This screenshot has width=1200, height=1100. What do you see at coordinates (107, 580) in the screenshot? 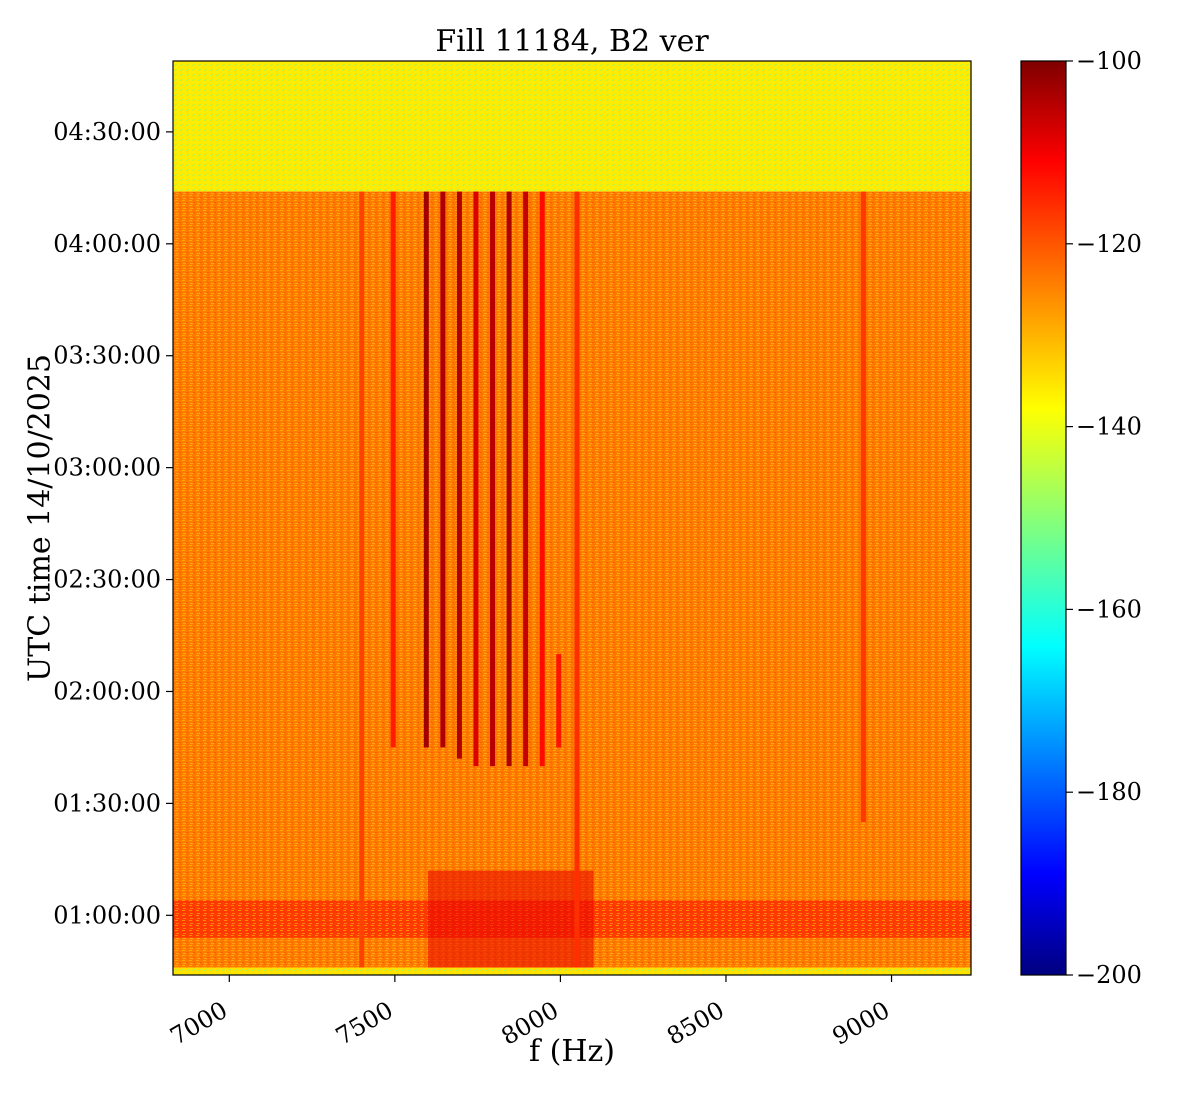
I see `y-tick-label-02:30:00: 02:30:00` at bounding box center [107, 580].